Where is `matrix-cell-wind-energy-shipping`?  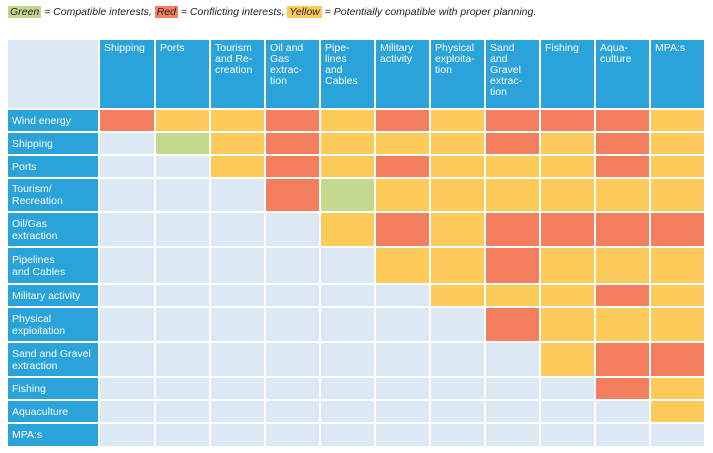
matrix-cell-wind-energy-shipping is located at coordinates (127, 120).